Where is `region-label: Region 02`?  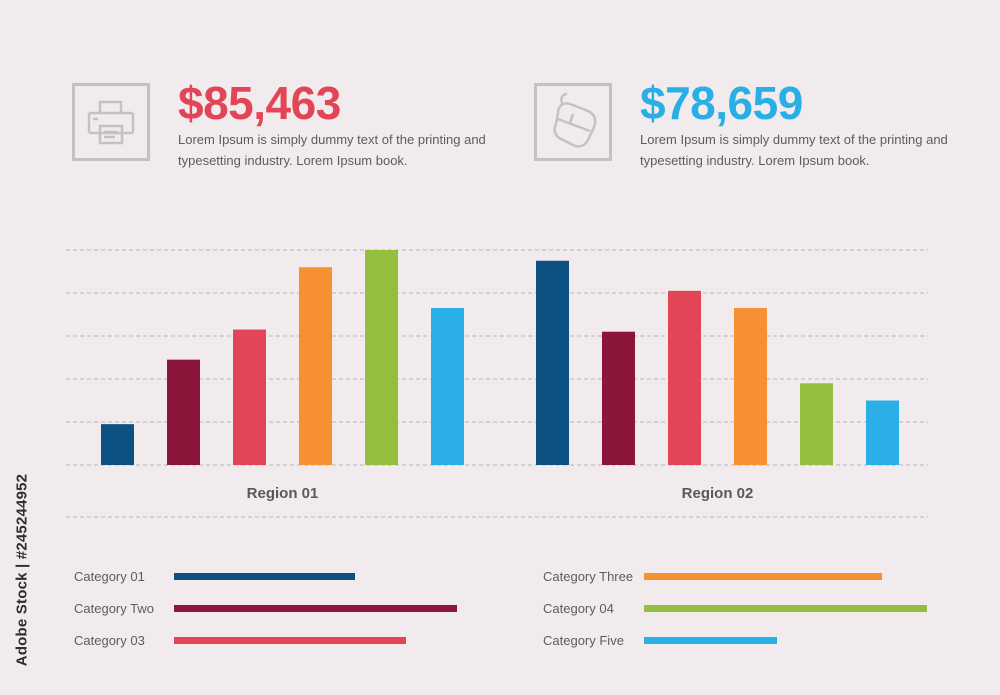 region-label: Region 02 is located at coordinates (718, 493).